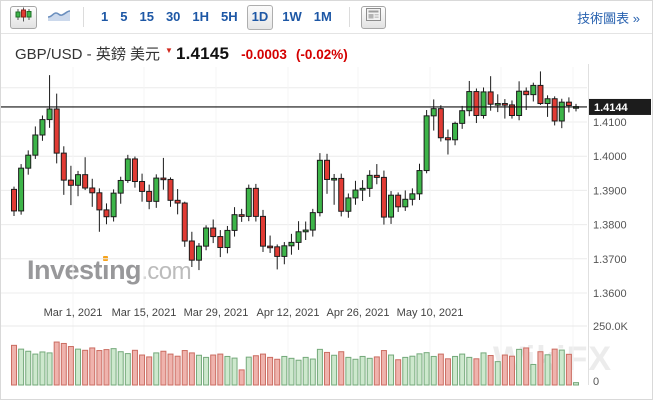  I want to click on x-axis-date-label: Mar 15, 2021, so click(144, 313).